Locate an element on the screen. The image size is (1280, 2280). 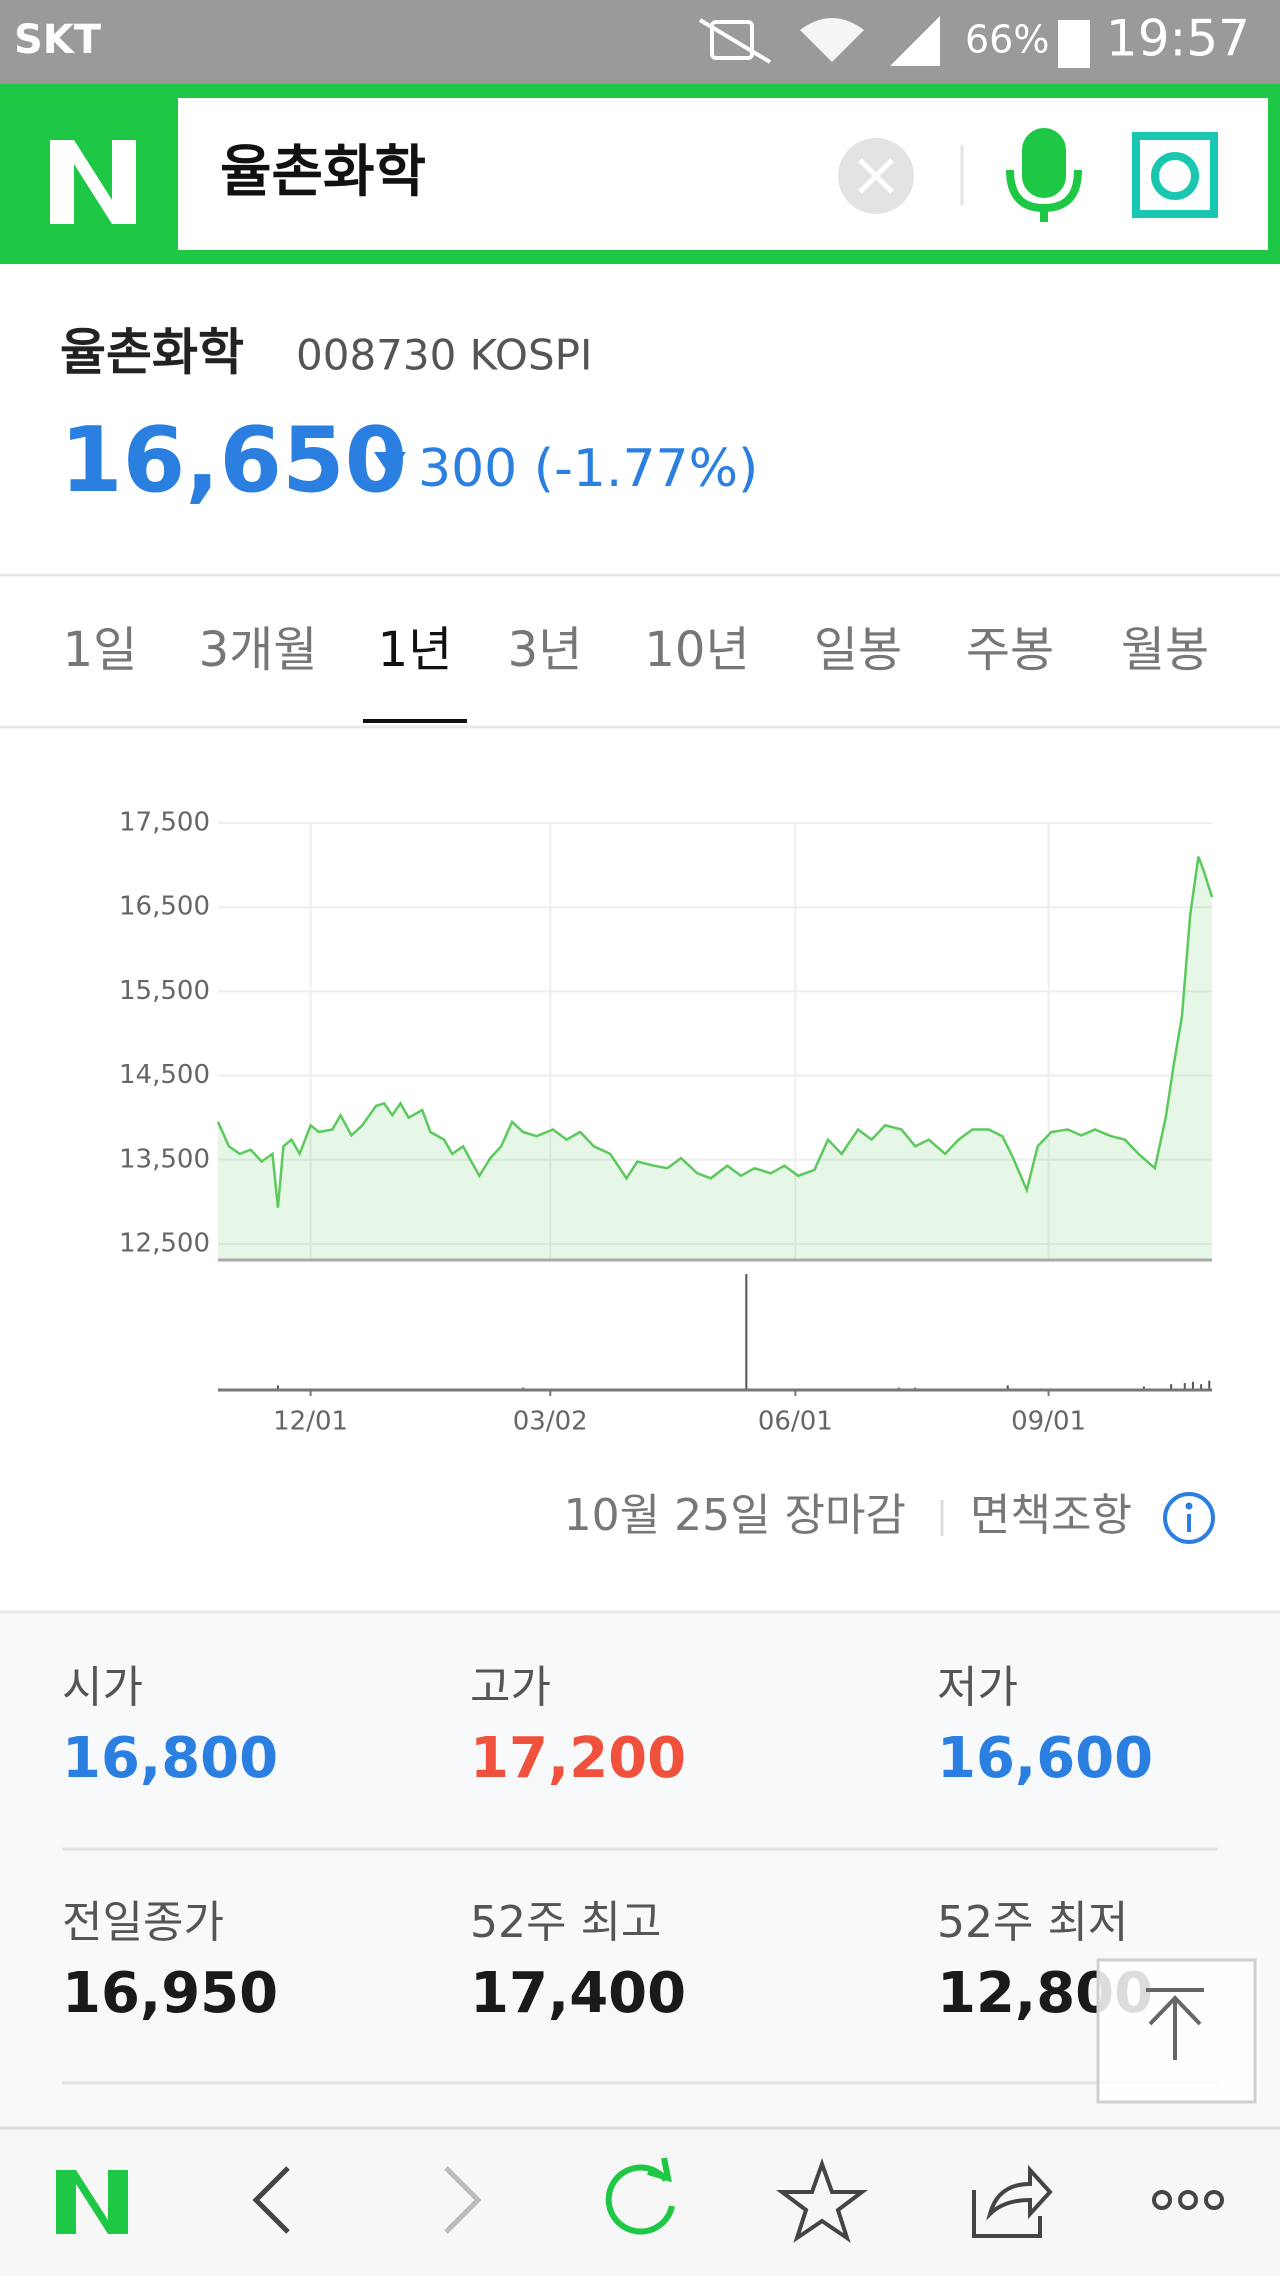
period-tab: 1일 is located at coordinates (100, 650).